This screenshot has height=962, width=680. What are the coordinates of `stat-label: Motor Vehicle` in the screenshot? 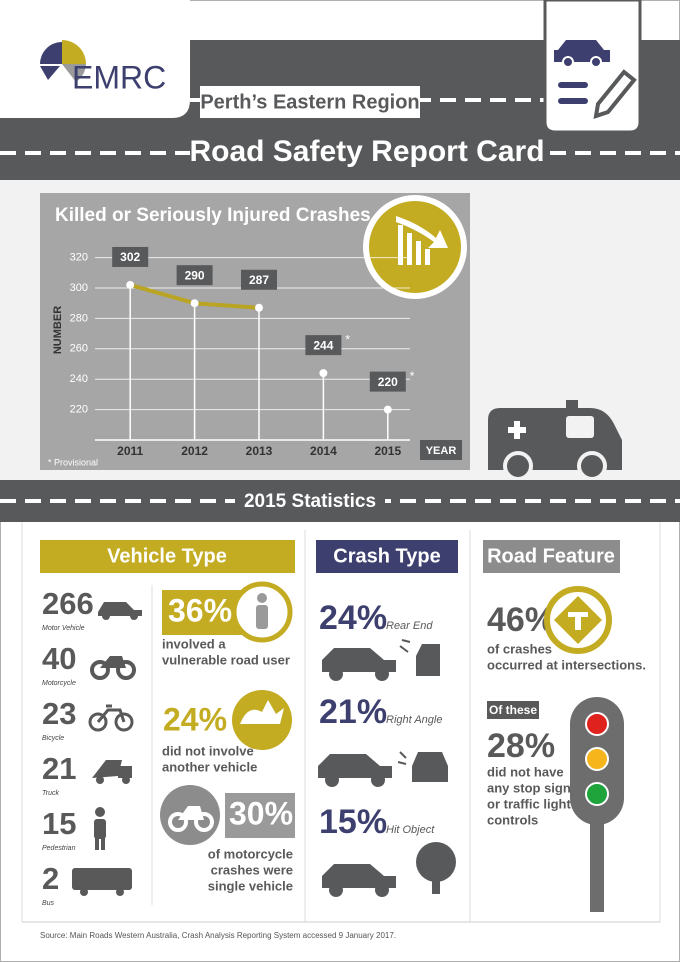 It's located at (63, 628).